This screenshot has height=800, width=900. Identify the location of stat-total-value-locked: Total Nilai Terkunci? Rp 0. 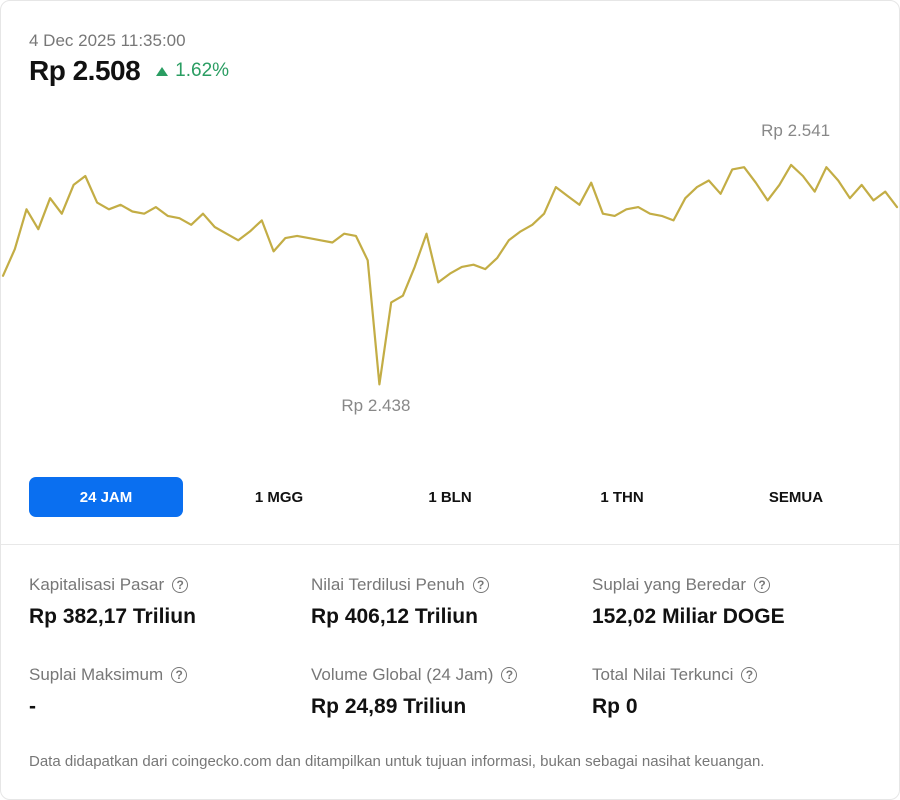
(727, 692).